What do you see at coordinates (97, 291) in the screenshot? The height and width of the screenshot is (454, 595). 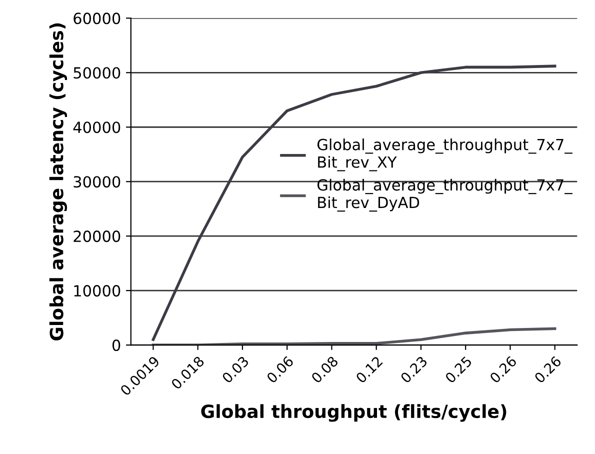 I see `y-tick-label: 10000` at bounding box center [97, 291].